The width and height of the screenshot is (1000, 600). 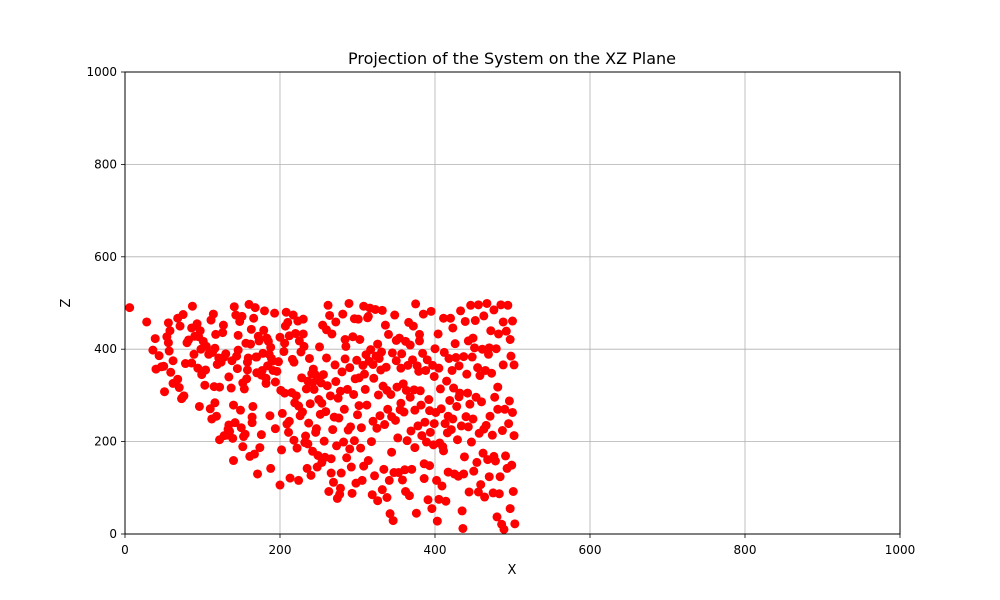 I want to click on x-tick-label: 600, so click(x=590, y=550).